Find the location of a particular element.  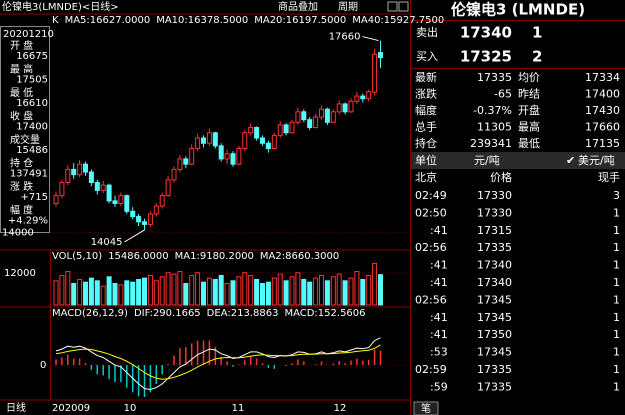

tab is located at coordinates (426, 408).